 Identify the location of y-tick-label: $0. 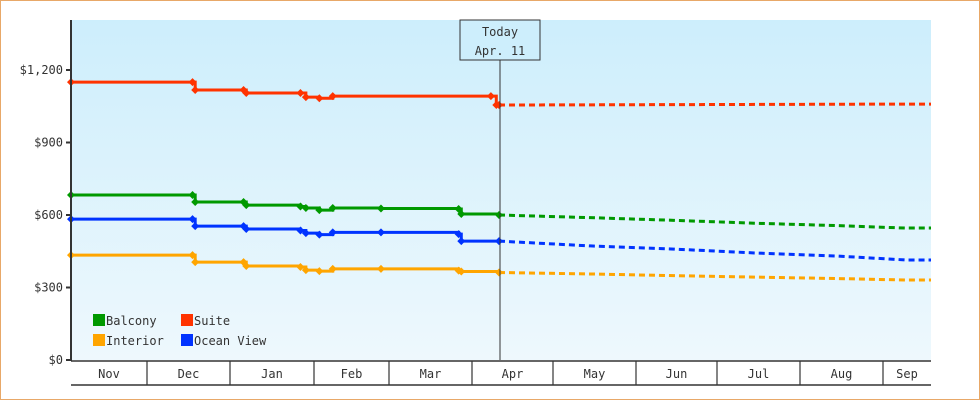
(56, 360).